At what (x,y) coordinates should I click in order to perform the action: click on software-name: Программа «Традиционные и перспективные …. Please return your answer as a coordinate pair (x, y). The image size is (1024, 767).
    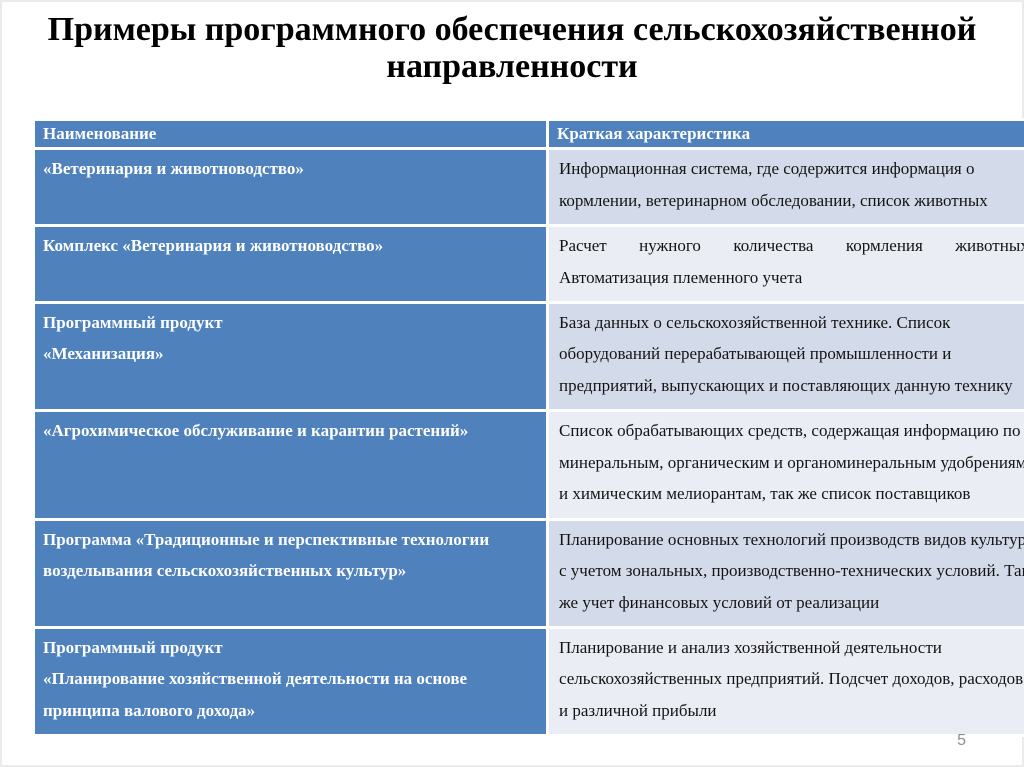
    Looking at the image, I should click on (290, 573).